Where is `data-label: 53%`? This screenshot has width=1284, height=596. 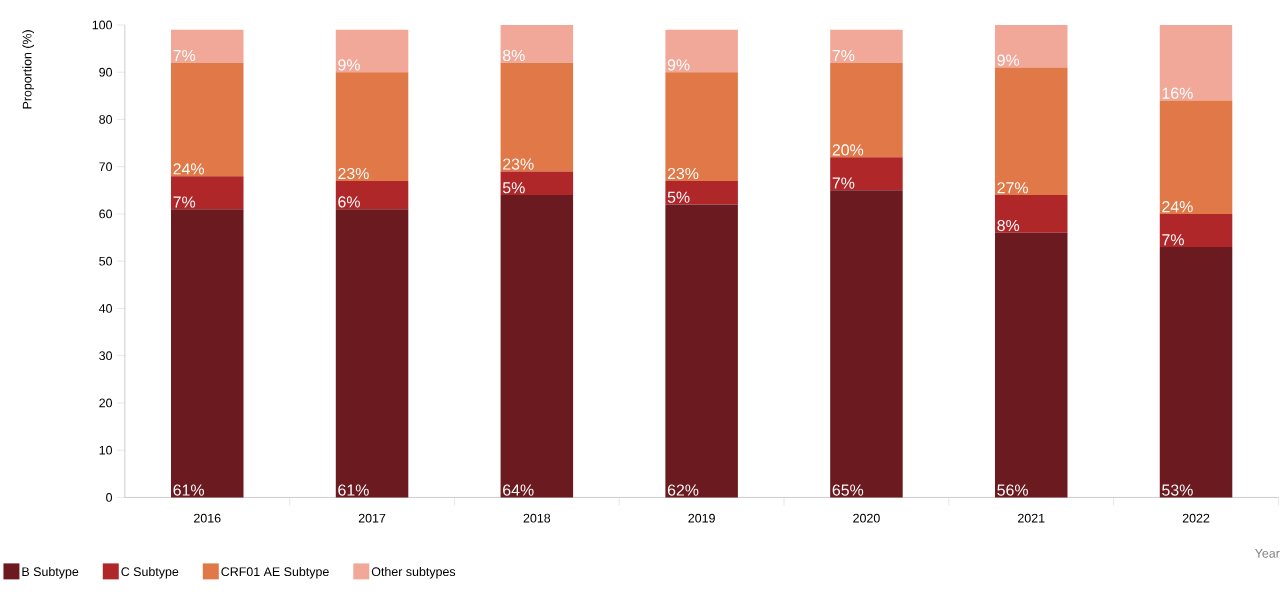
data-label: 53% is located at coordinates (1177, 490).